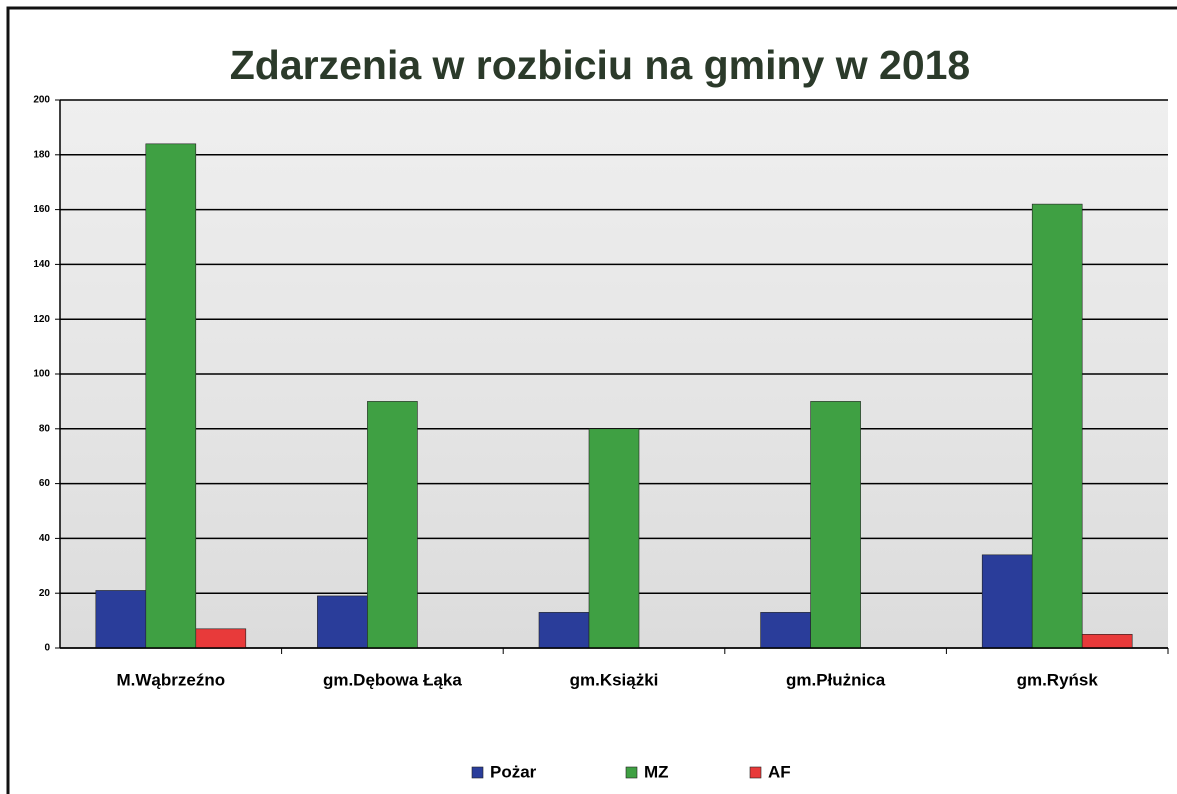 This screenshot has width=1177, height=794. Describe the element at coordinates (836, 679) in the screenshot. I see `x-tick-label: gm.Płużnica` at that location.